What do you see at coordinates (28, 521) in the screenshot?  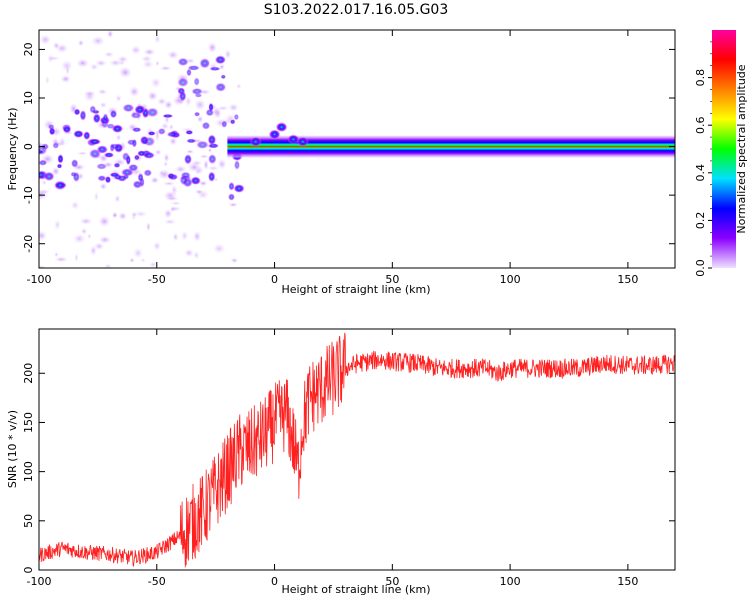 I see `y-tick-label: 50` at bounding box center [28, 521].